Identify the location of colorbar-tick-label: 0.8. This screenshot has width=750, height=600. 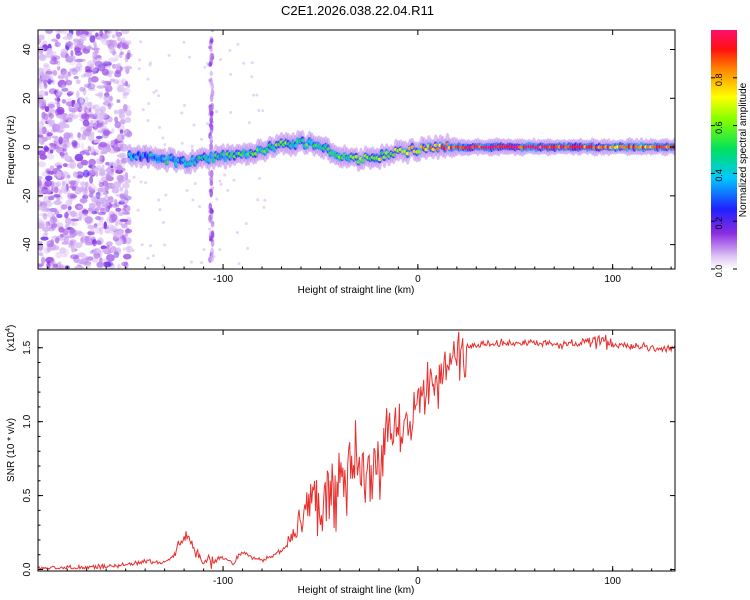
(719, 80).